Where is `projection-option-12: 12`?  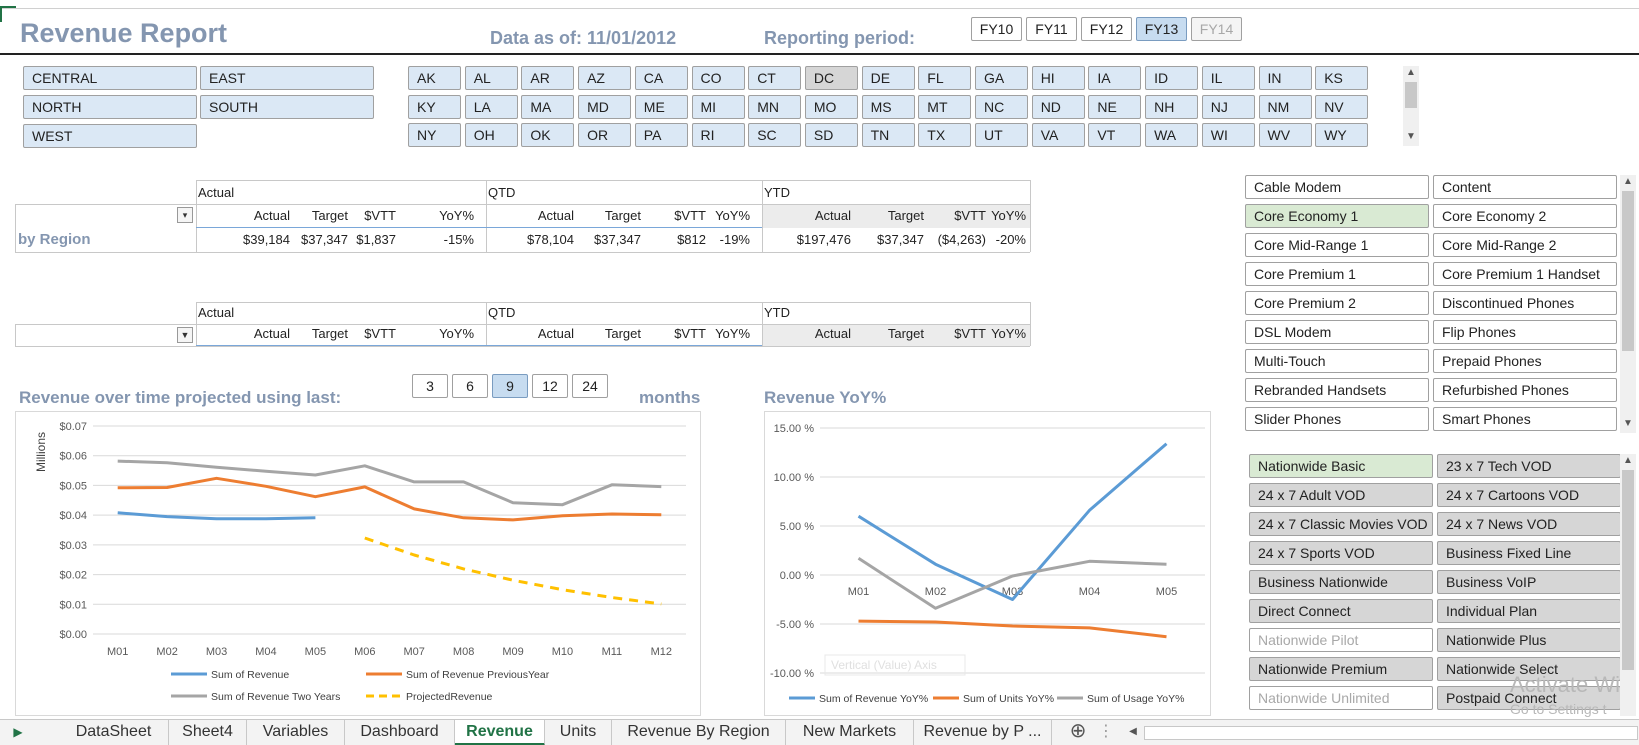
projection-option-12: 12 is located at coordinates (550, 386).